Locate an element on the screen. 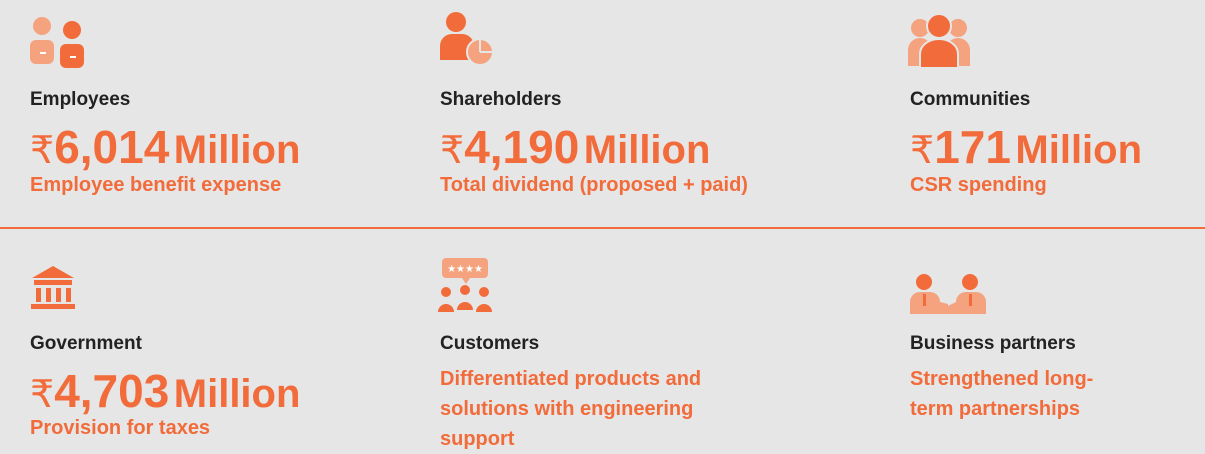 Image resolution: width=1205 pixels, height=454 pixels. description: Strengthened long-term partnerships is located at coordinates (1002, 394).